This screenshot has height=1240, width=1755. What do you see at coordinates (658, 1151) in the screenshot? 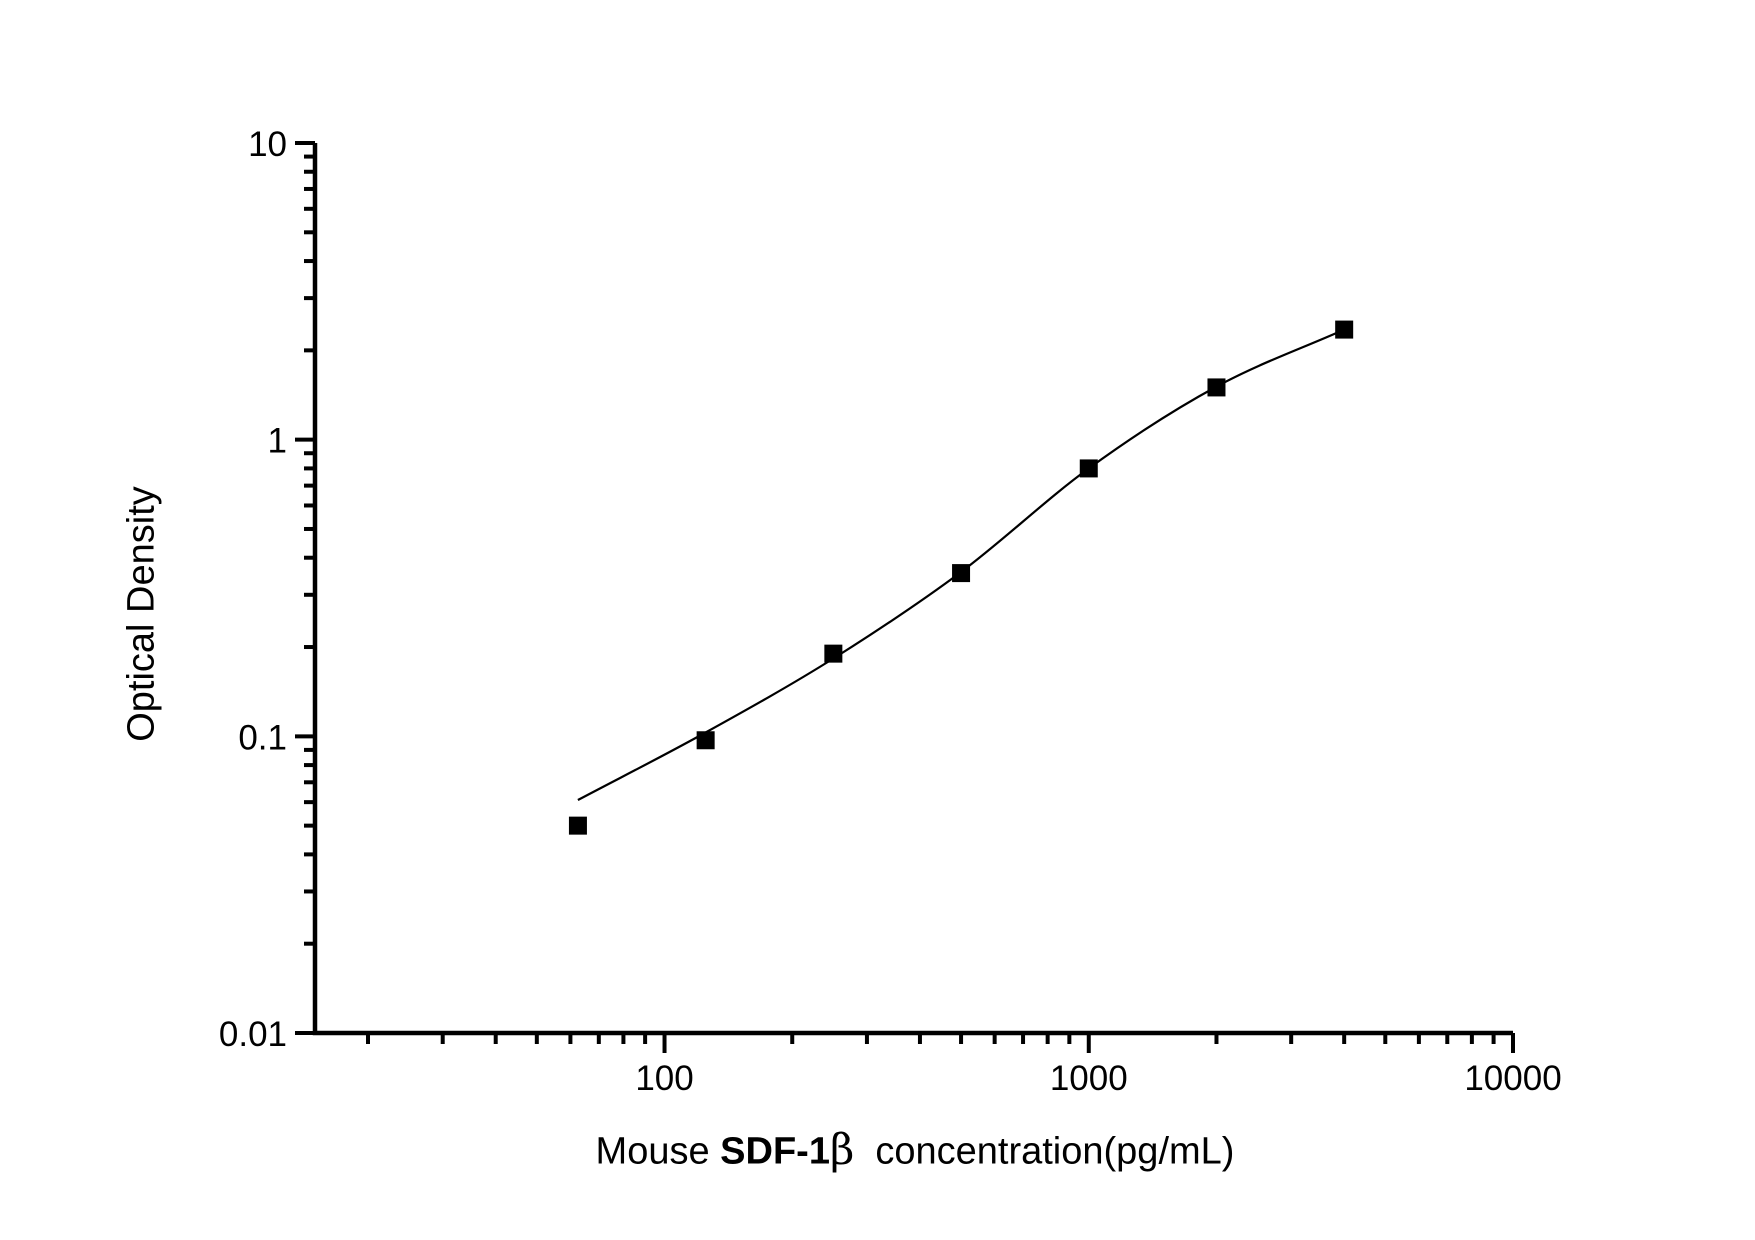
I see `x-title-prefix: Mouse` at bounding box center [658, 1151].